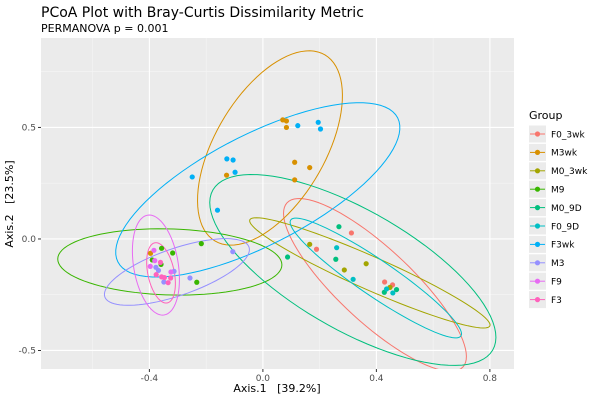 The image size is (600, 400). I want to click on y-axis-ticks: -0.5 0.0 0.5, so click(29, 239).